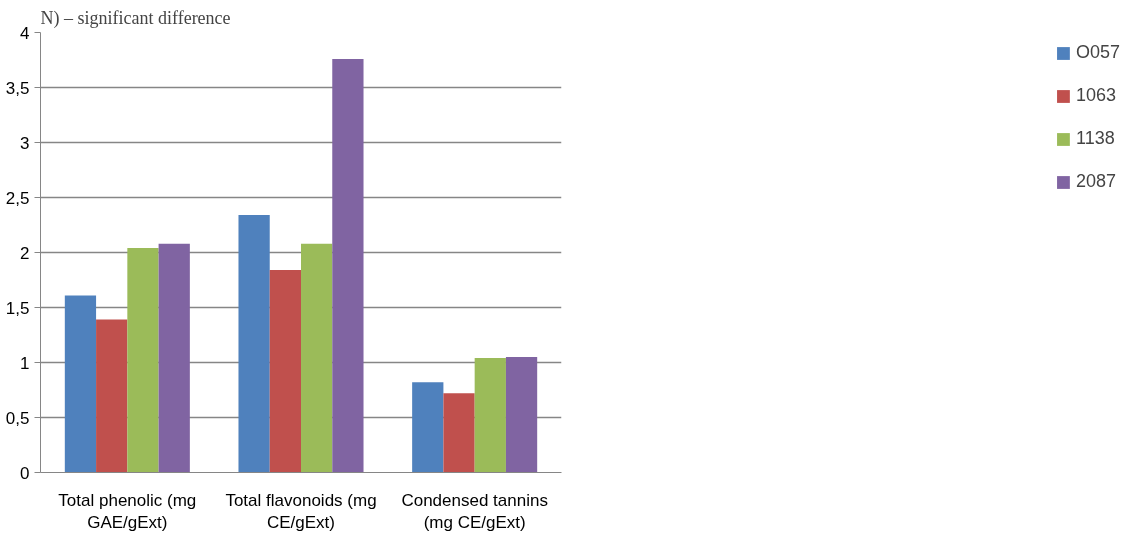  I want to click on y-tick-label: 1, so click(25, 363).